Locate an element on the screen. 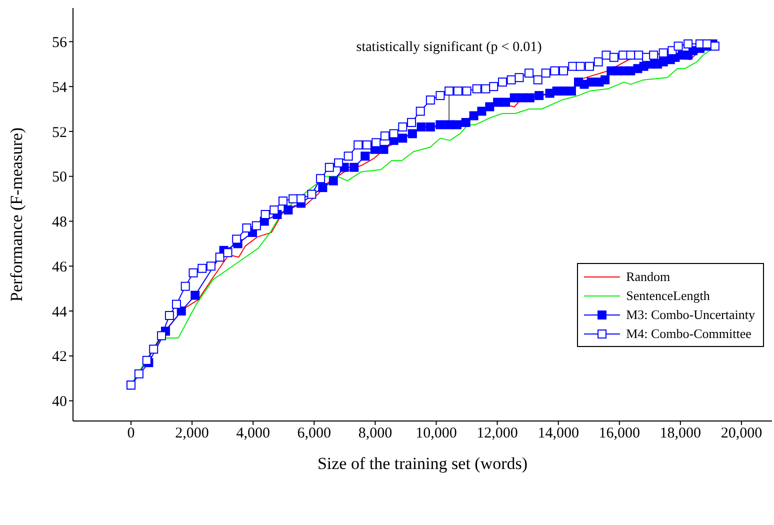  y-axis-title: Performance (F-measure) is located at coordinates (16, 214).